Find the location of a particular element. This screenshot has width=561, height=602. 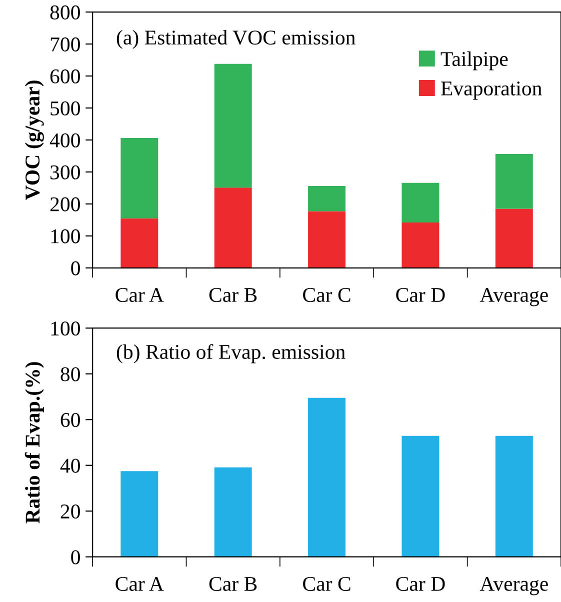

y-axis-title: Ratio of Evap.(%) is located at coordinates (34, 443).